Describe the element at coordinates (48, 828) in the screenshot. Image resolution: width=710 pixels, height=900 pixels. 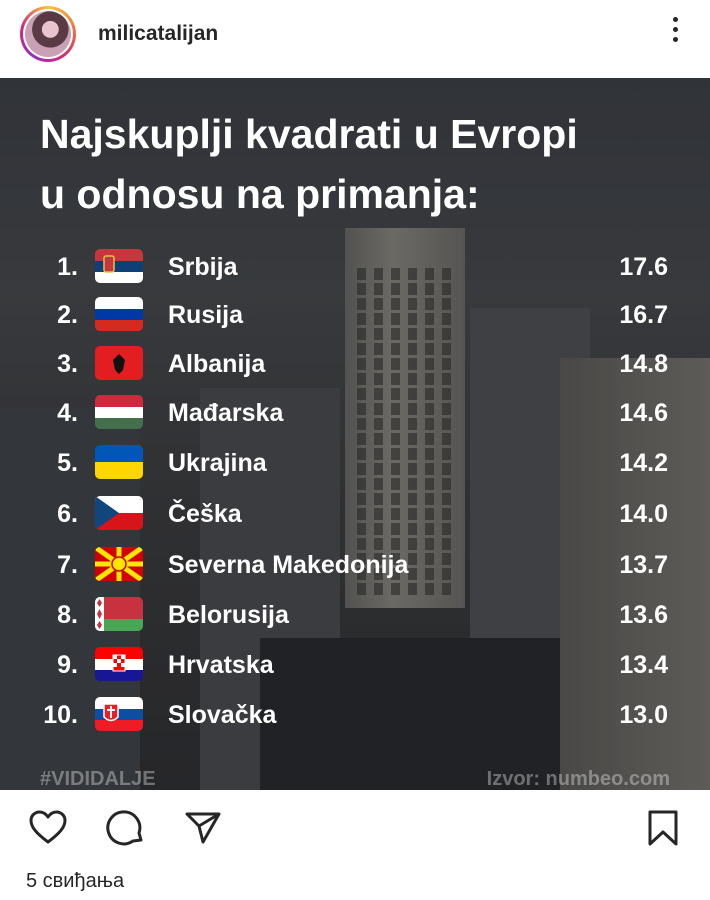
I see `heart-icon` at that location.